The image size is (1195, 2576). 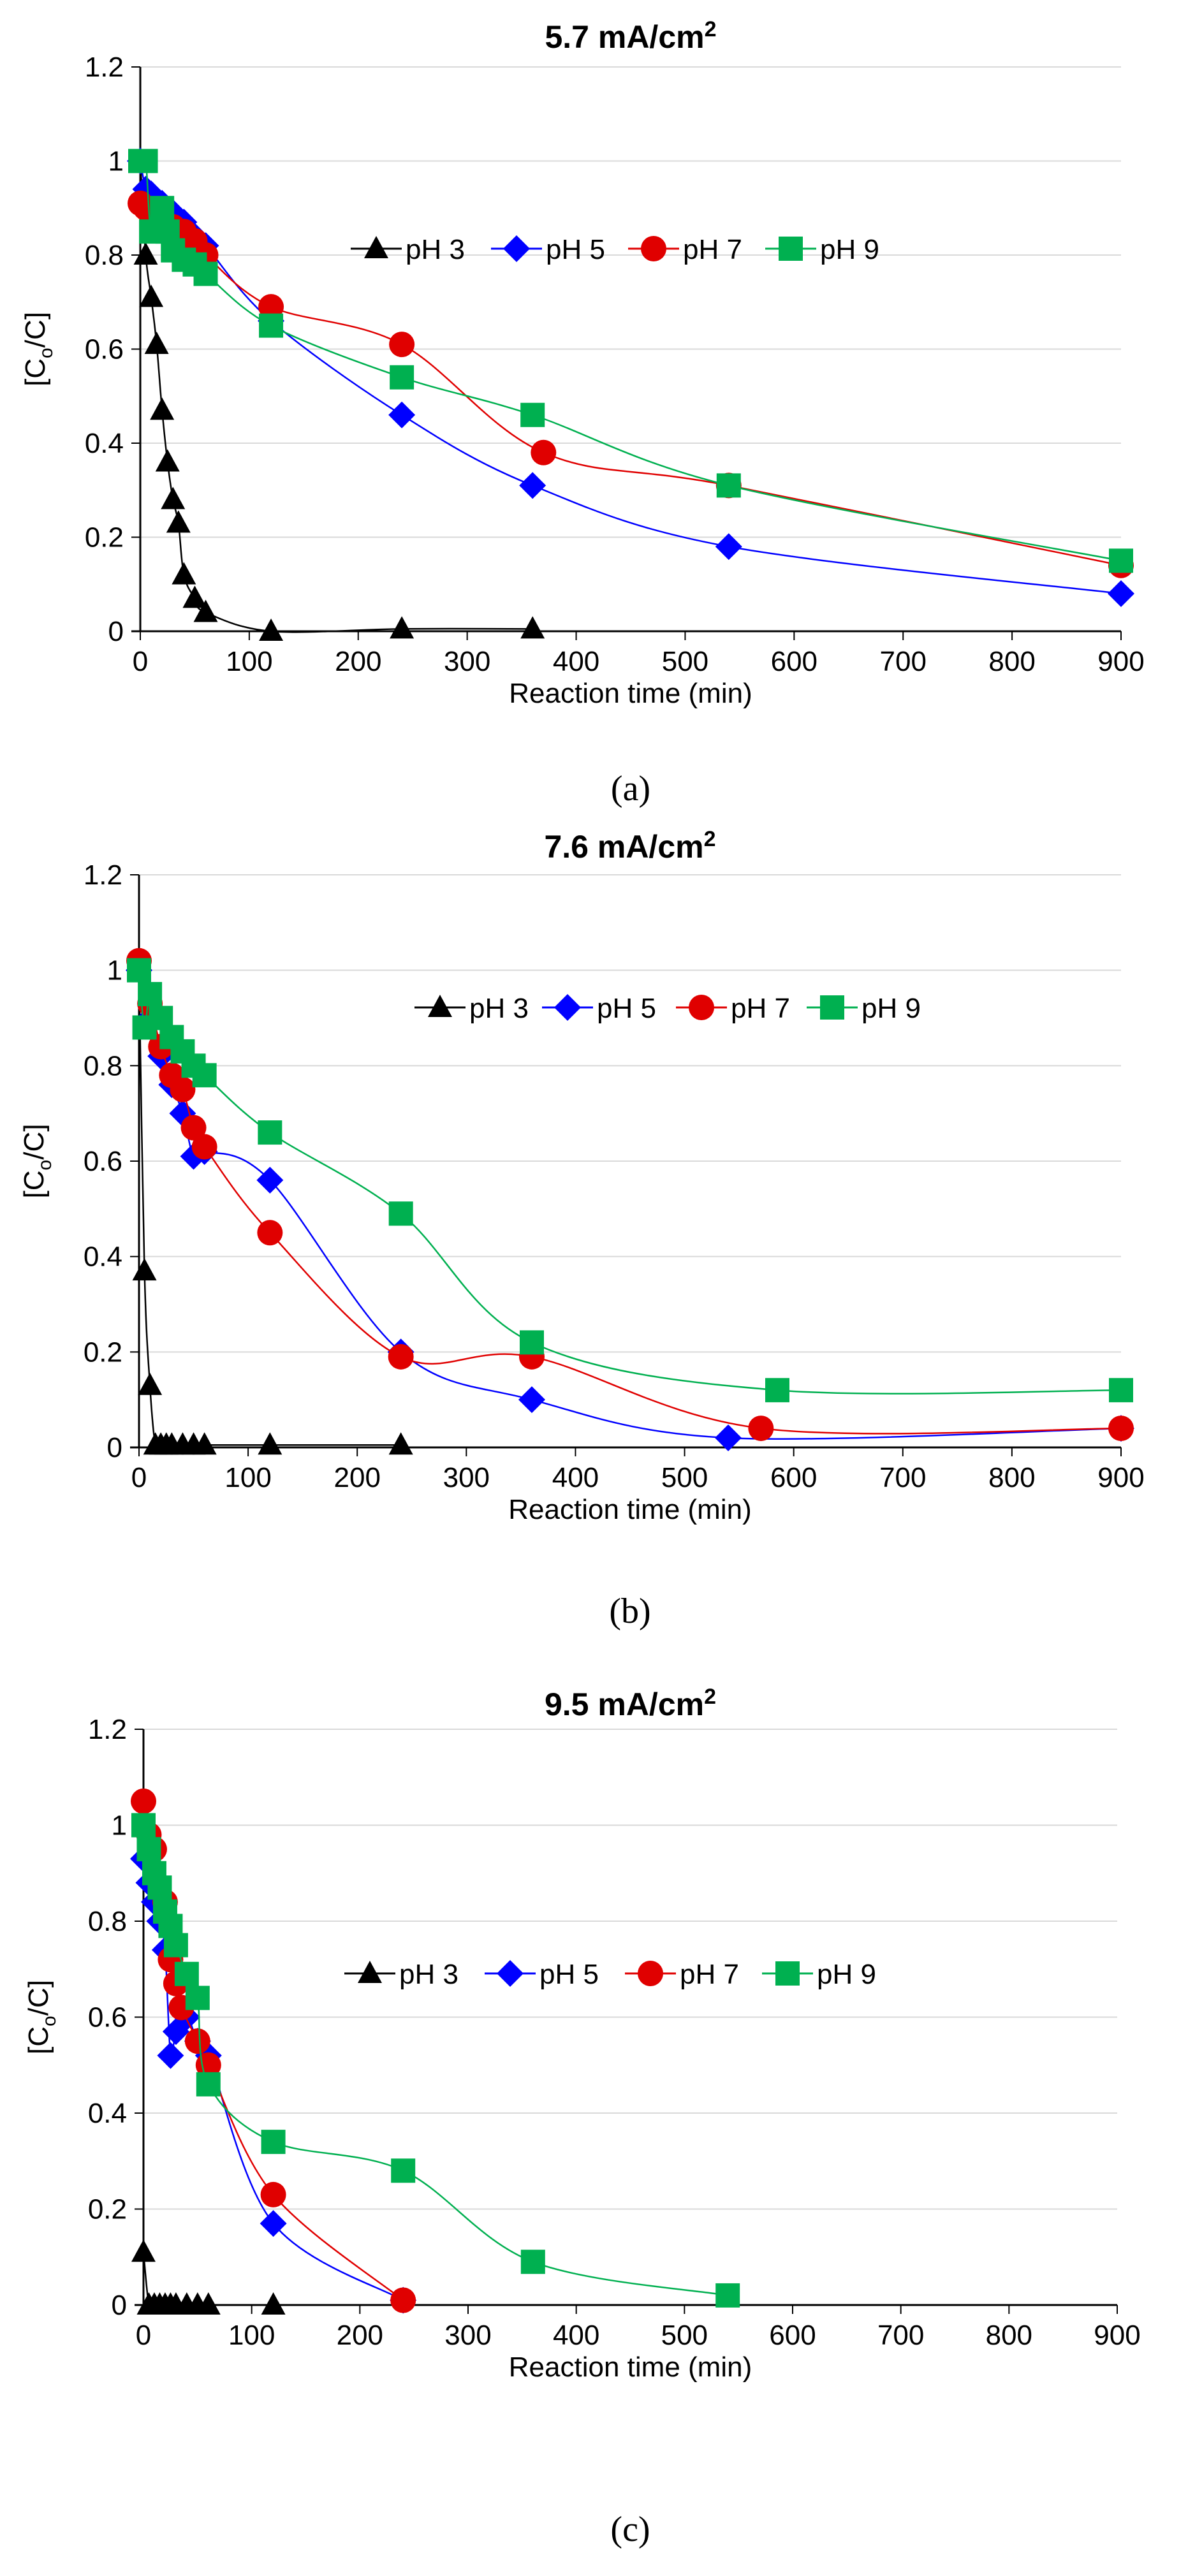 What do you see at coordinates (630, 789) in the screenshot?
I see `panel-caption: (a)` at bounding box center [630, 789].